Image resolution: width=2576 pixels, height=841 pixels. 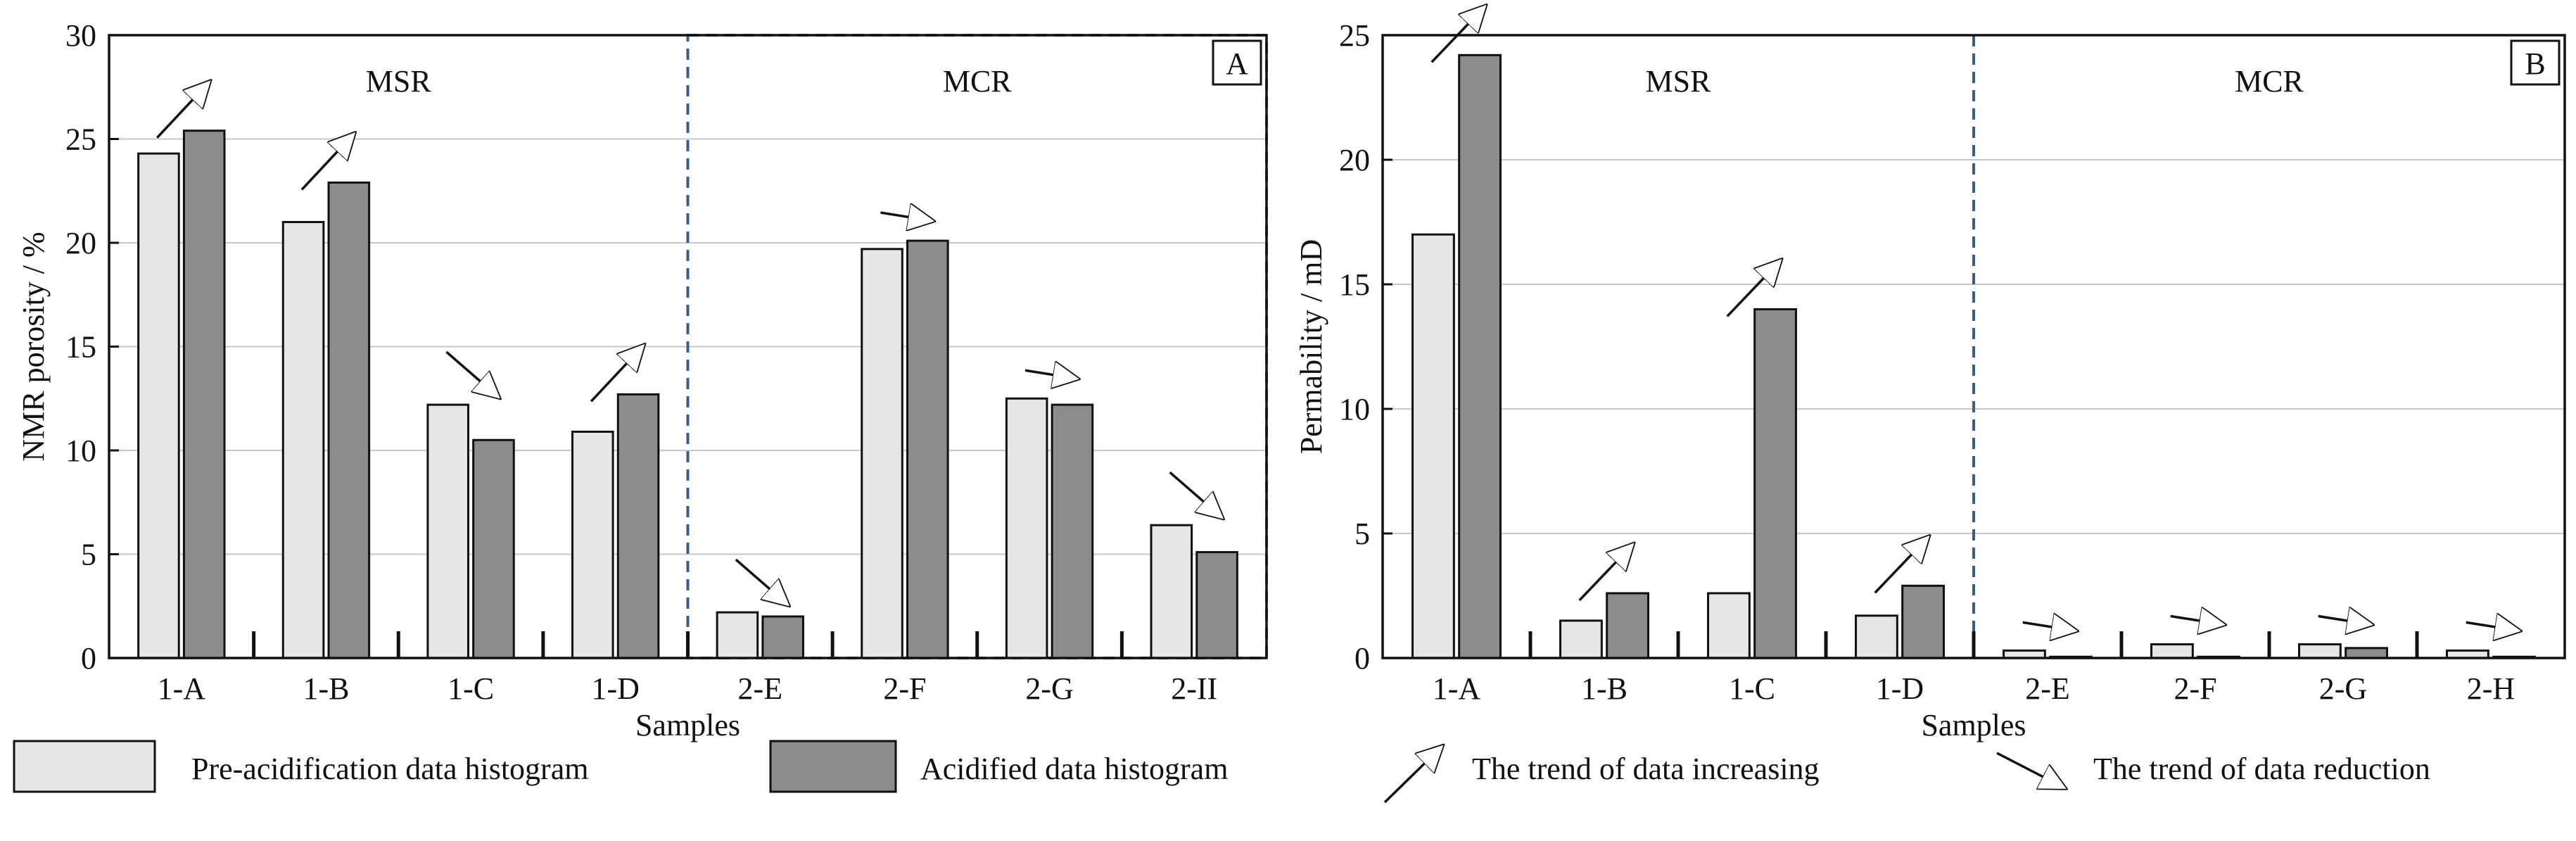 What do you see at coordinates (2030, 770) in the screenshot?
I see `legend-arrow-reduction-icon` at bounding box center [2030, 770].